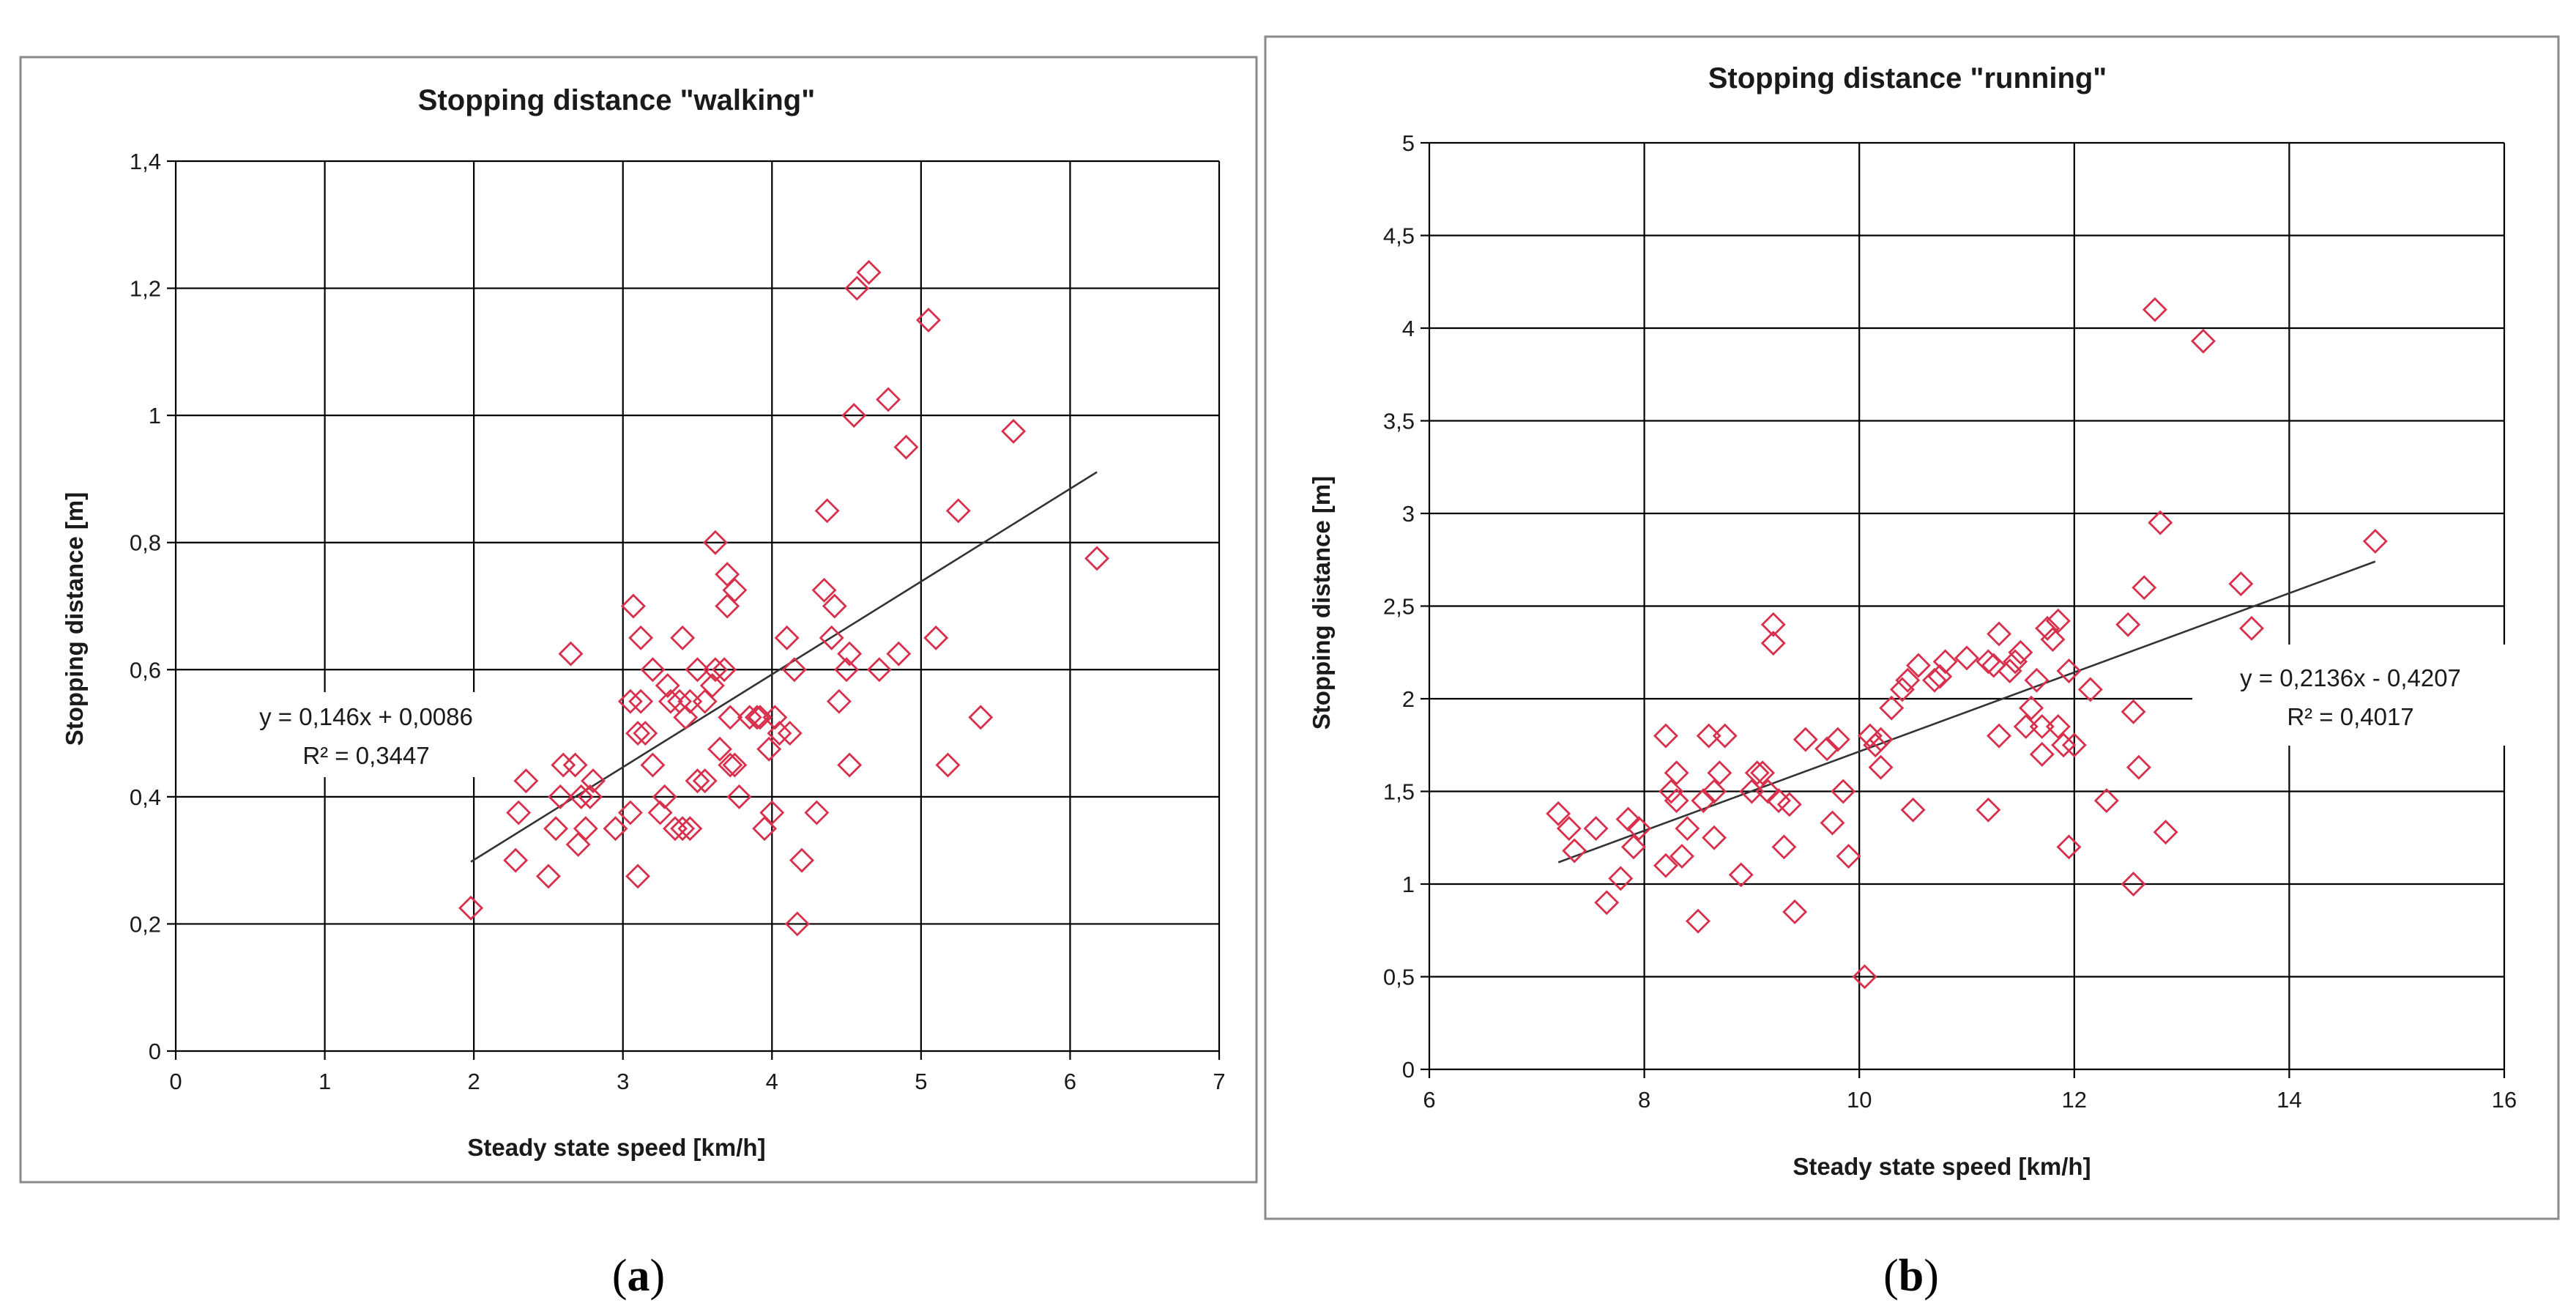 The height and width of the screenshot is (1314, 2576). Describe the element at coordinates (1408, 884) in the screenshot. I see `y-tick-label: 1` at that location.